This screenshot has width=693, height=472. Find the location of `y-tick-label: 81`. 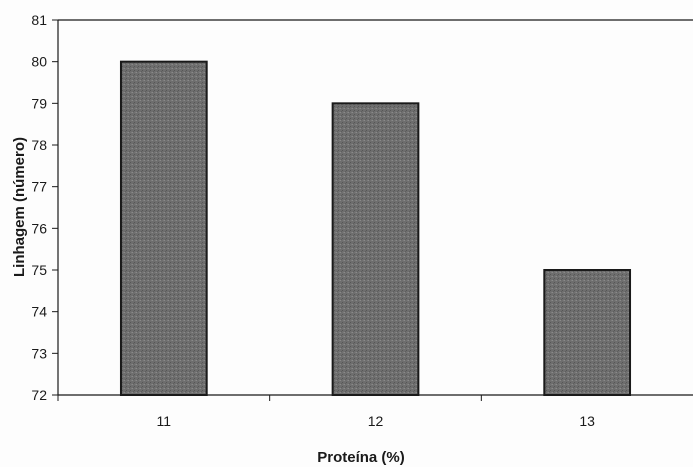

y-tick-label: 81 is located at coordinates (39, 20).